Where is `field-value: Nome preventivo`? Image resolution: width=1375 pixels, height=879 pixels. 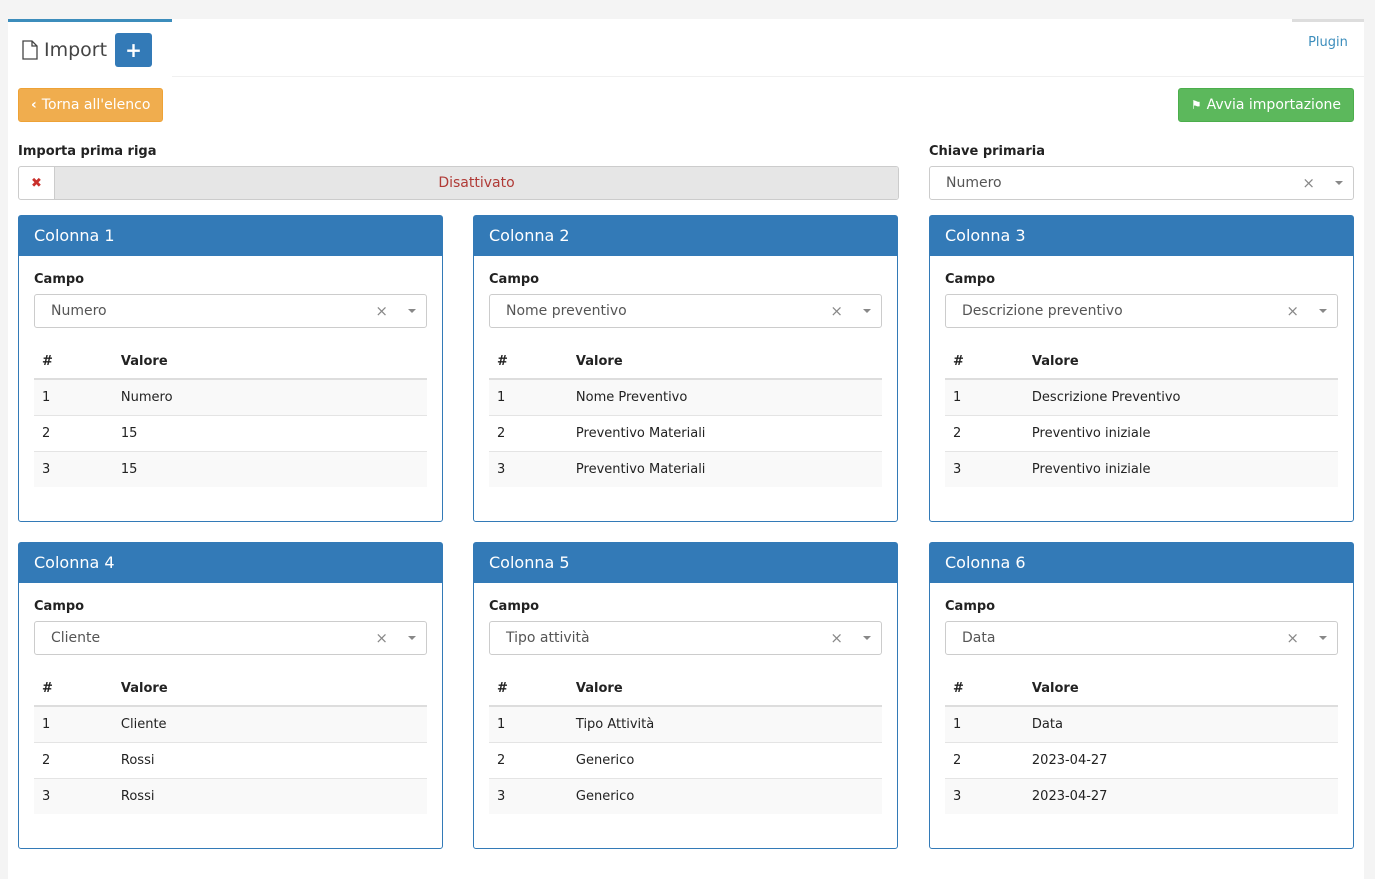
field-value: Nome preventivo is located at coordinates (566, 311).